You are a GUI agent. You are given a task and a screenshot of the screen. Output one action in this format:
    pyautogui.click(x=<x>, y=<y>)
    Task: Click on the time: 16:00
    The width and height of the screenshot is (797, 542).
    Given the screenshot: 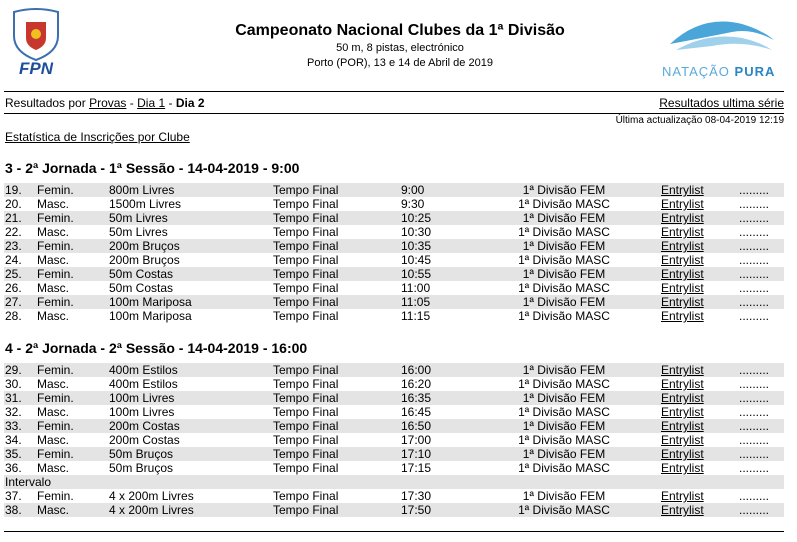 What is the action you would take?
    pyautogui.click(x=416, y=370)
    